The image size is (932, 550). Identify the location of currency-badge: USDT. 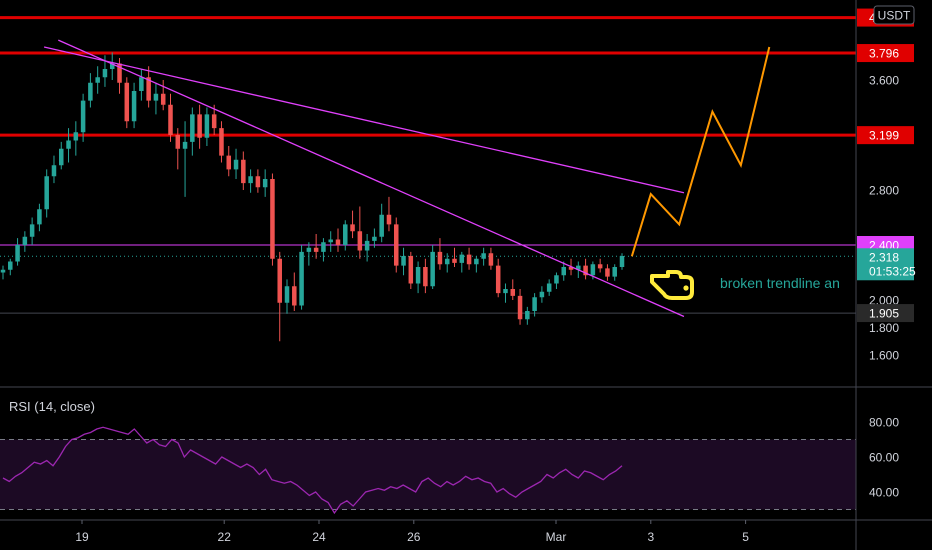
(894, 15).